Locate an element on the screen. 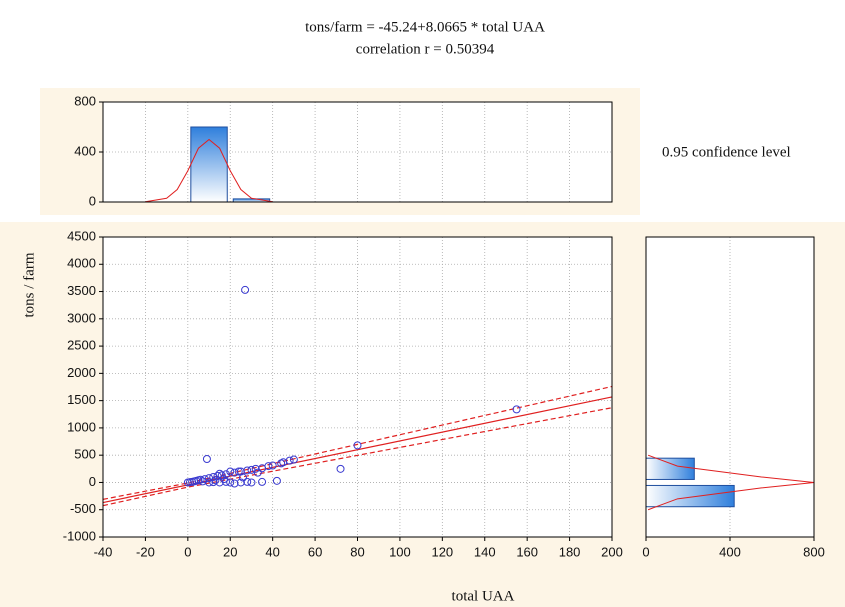  x-tick-label: 140 is located at coordinates (485, 551).